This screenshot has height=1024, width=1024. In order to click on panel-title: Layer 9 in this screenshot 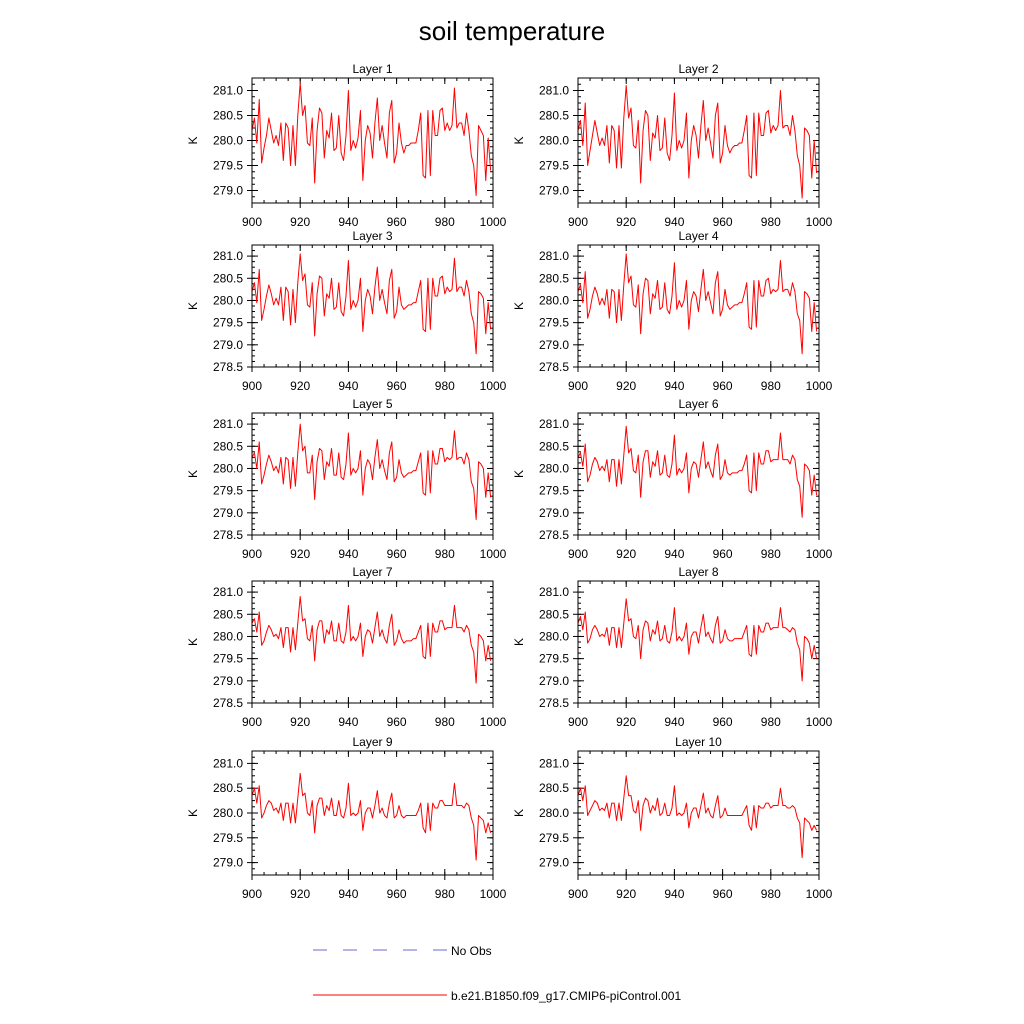, I will do `click(372, 742)`.